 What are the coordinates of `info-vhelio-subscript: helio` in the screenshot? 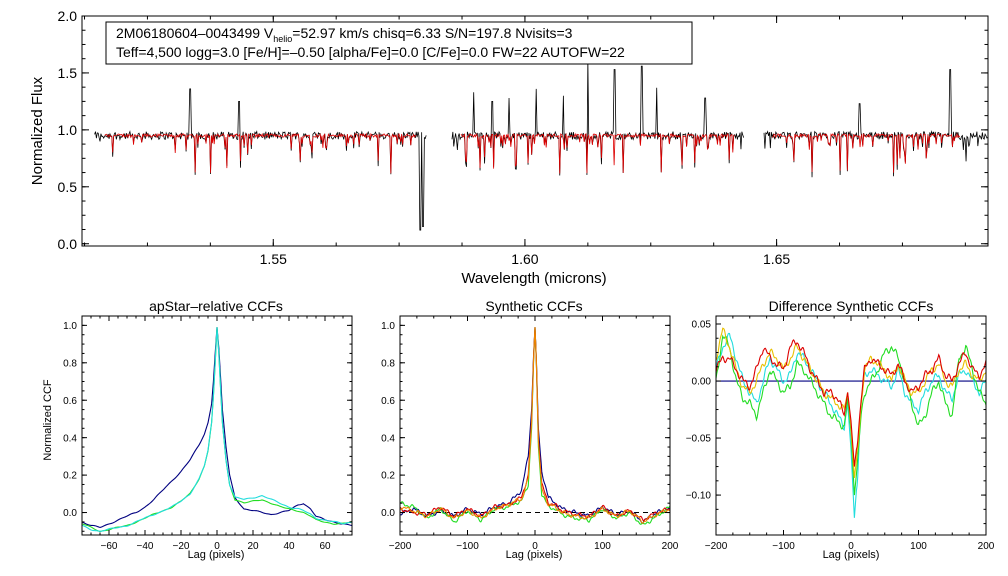 It's located at (282, 39).